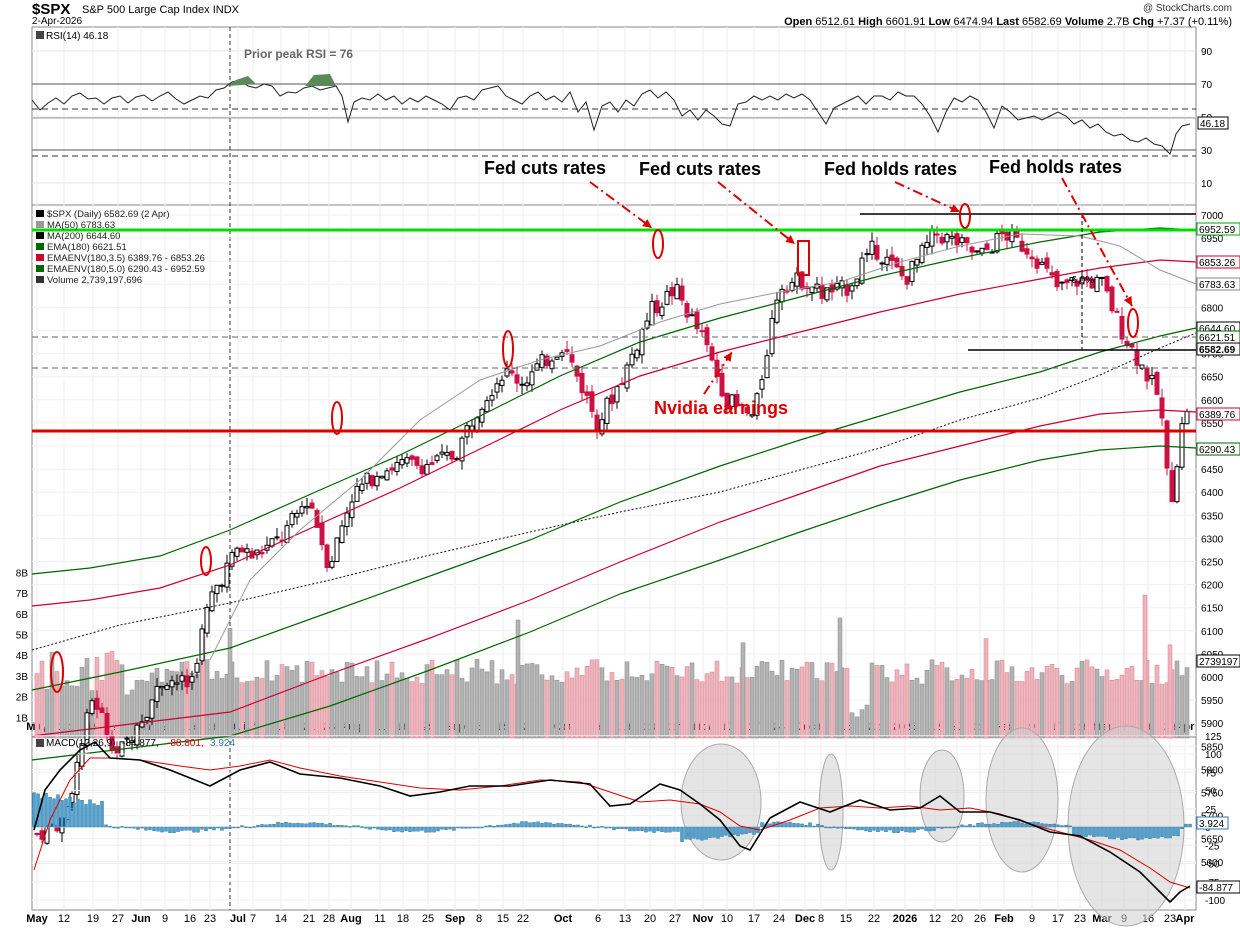 The width and height of the screenshot is (1240, 928). Describe the element at coordinates (126, 269) in the screenshot. I see `price-legend-item: EMAENV(180,5.0) 6290.43 - 6952.59` at that location.